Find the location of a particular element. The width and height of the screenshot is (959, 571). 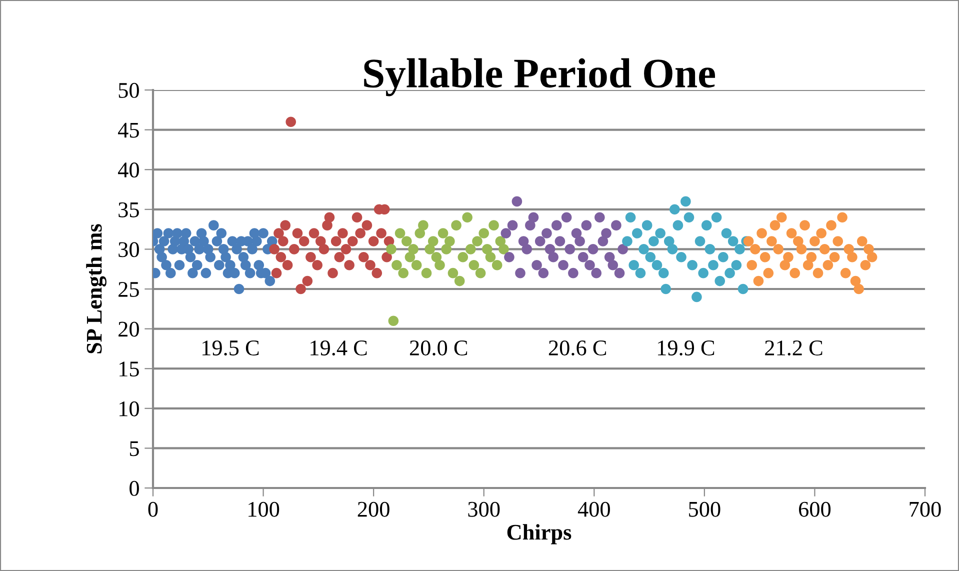

y-tick-label: 5 is located at coordinates (134, 448).